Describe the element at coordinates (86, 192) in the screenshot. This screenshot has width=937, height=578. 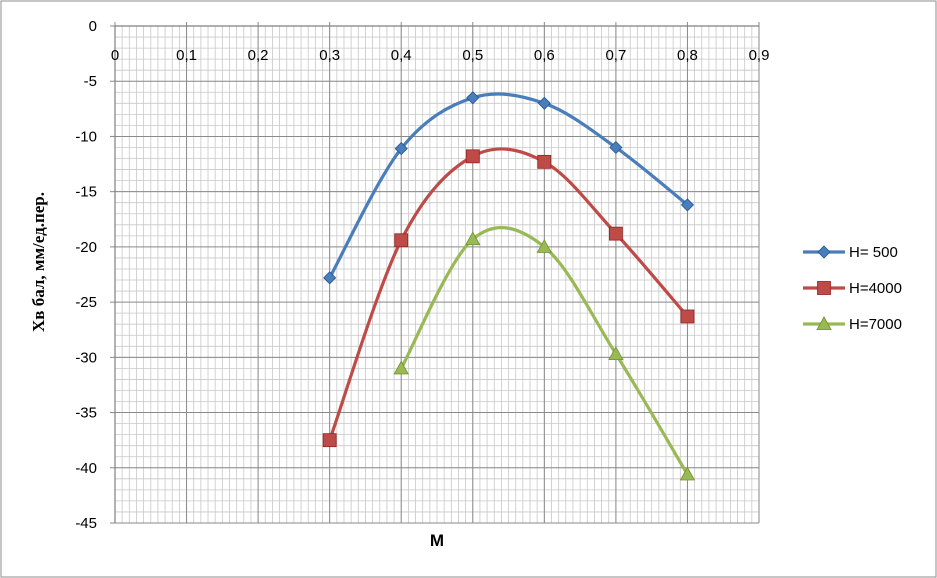
I see `y-tick-label: -15` at that location.